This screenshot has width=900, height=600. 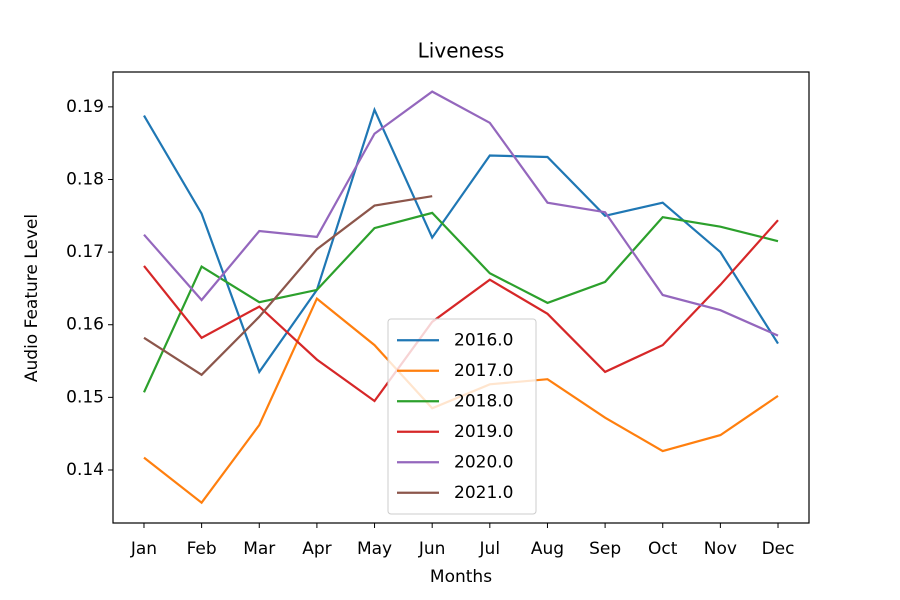 What do you see at coordinates (483, 462) in the screenshot?
I see `legend-label: 2020.0` at bounding box center [483, 462].